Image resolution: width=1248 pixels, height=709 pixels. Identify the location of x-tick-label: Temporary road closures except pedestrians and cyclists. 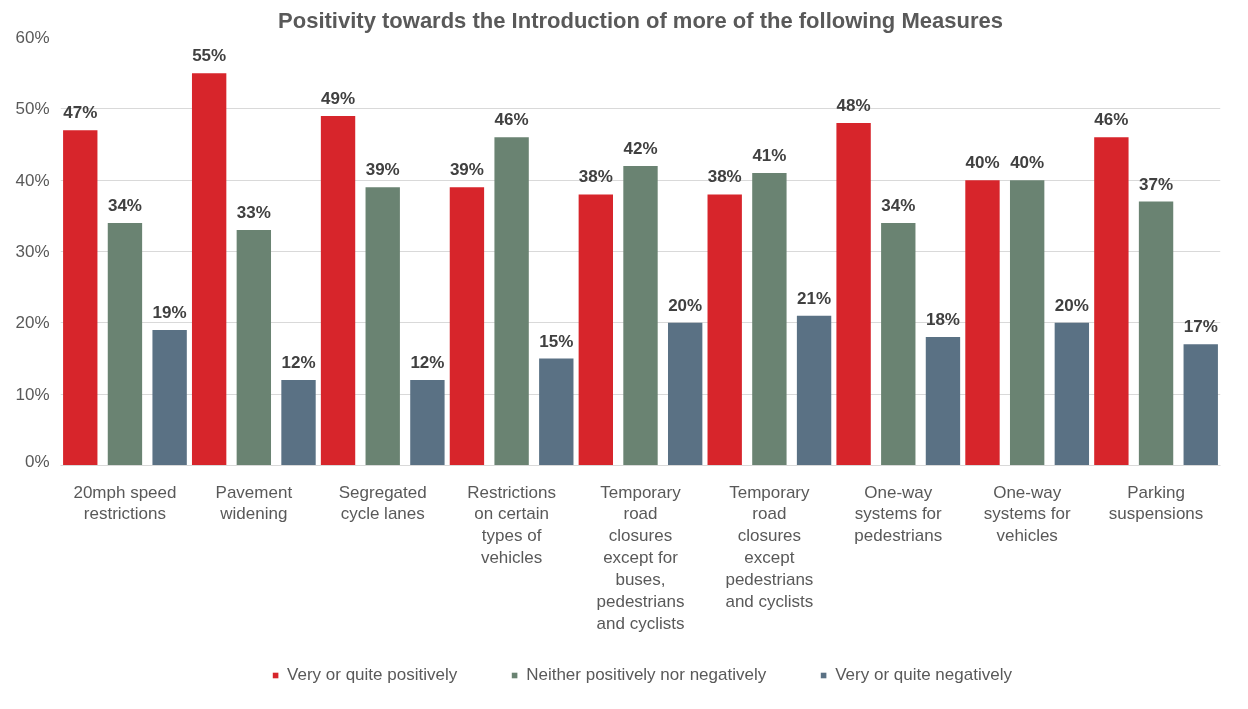
(769, 546).